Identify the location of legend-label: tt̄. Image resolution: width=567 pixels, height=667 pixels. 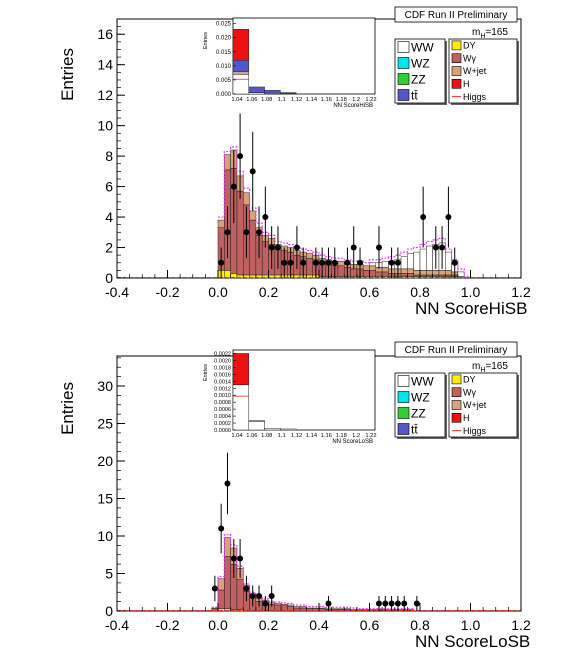
(414, 429).